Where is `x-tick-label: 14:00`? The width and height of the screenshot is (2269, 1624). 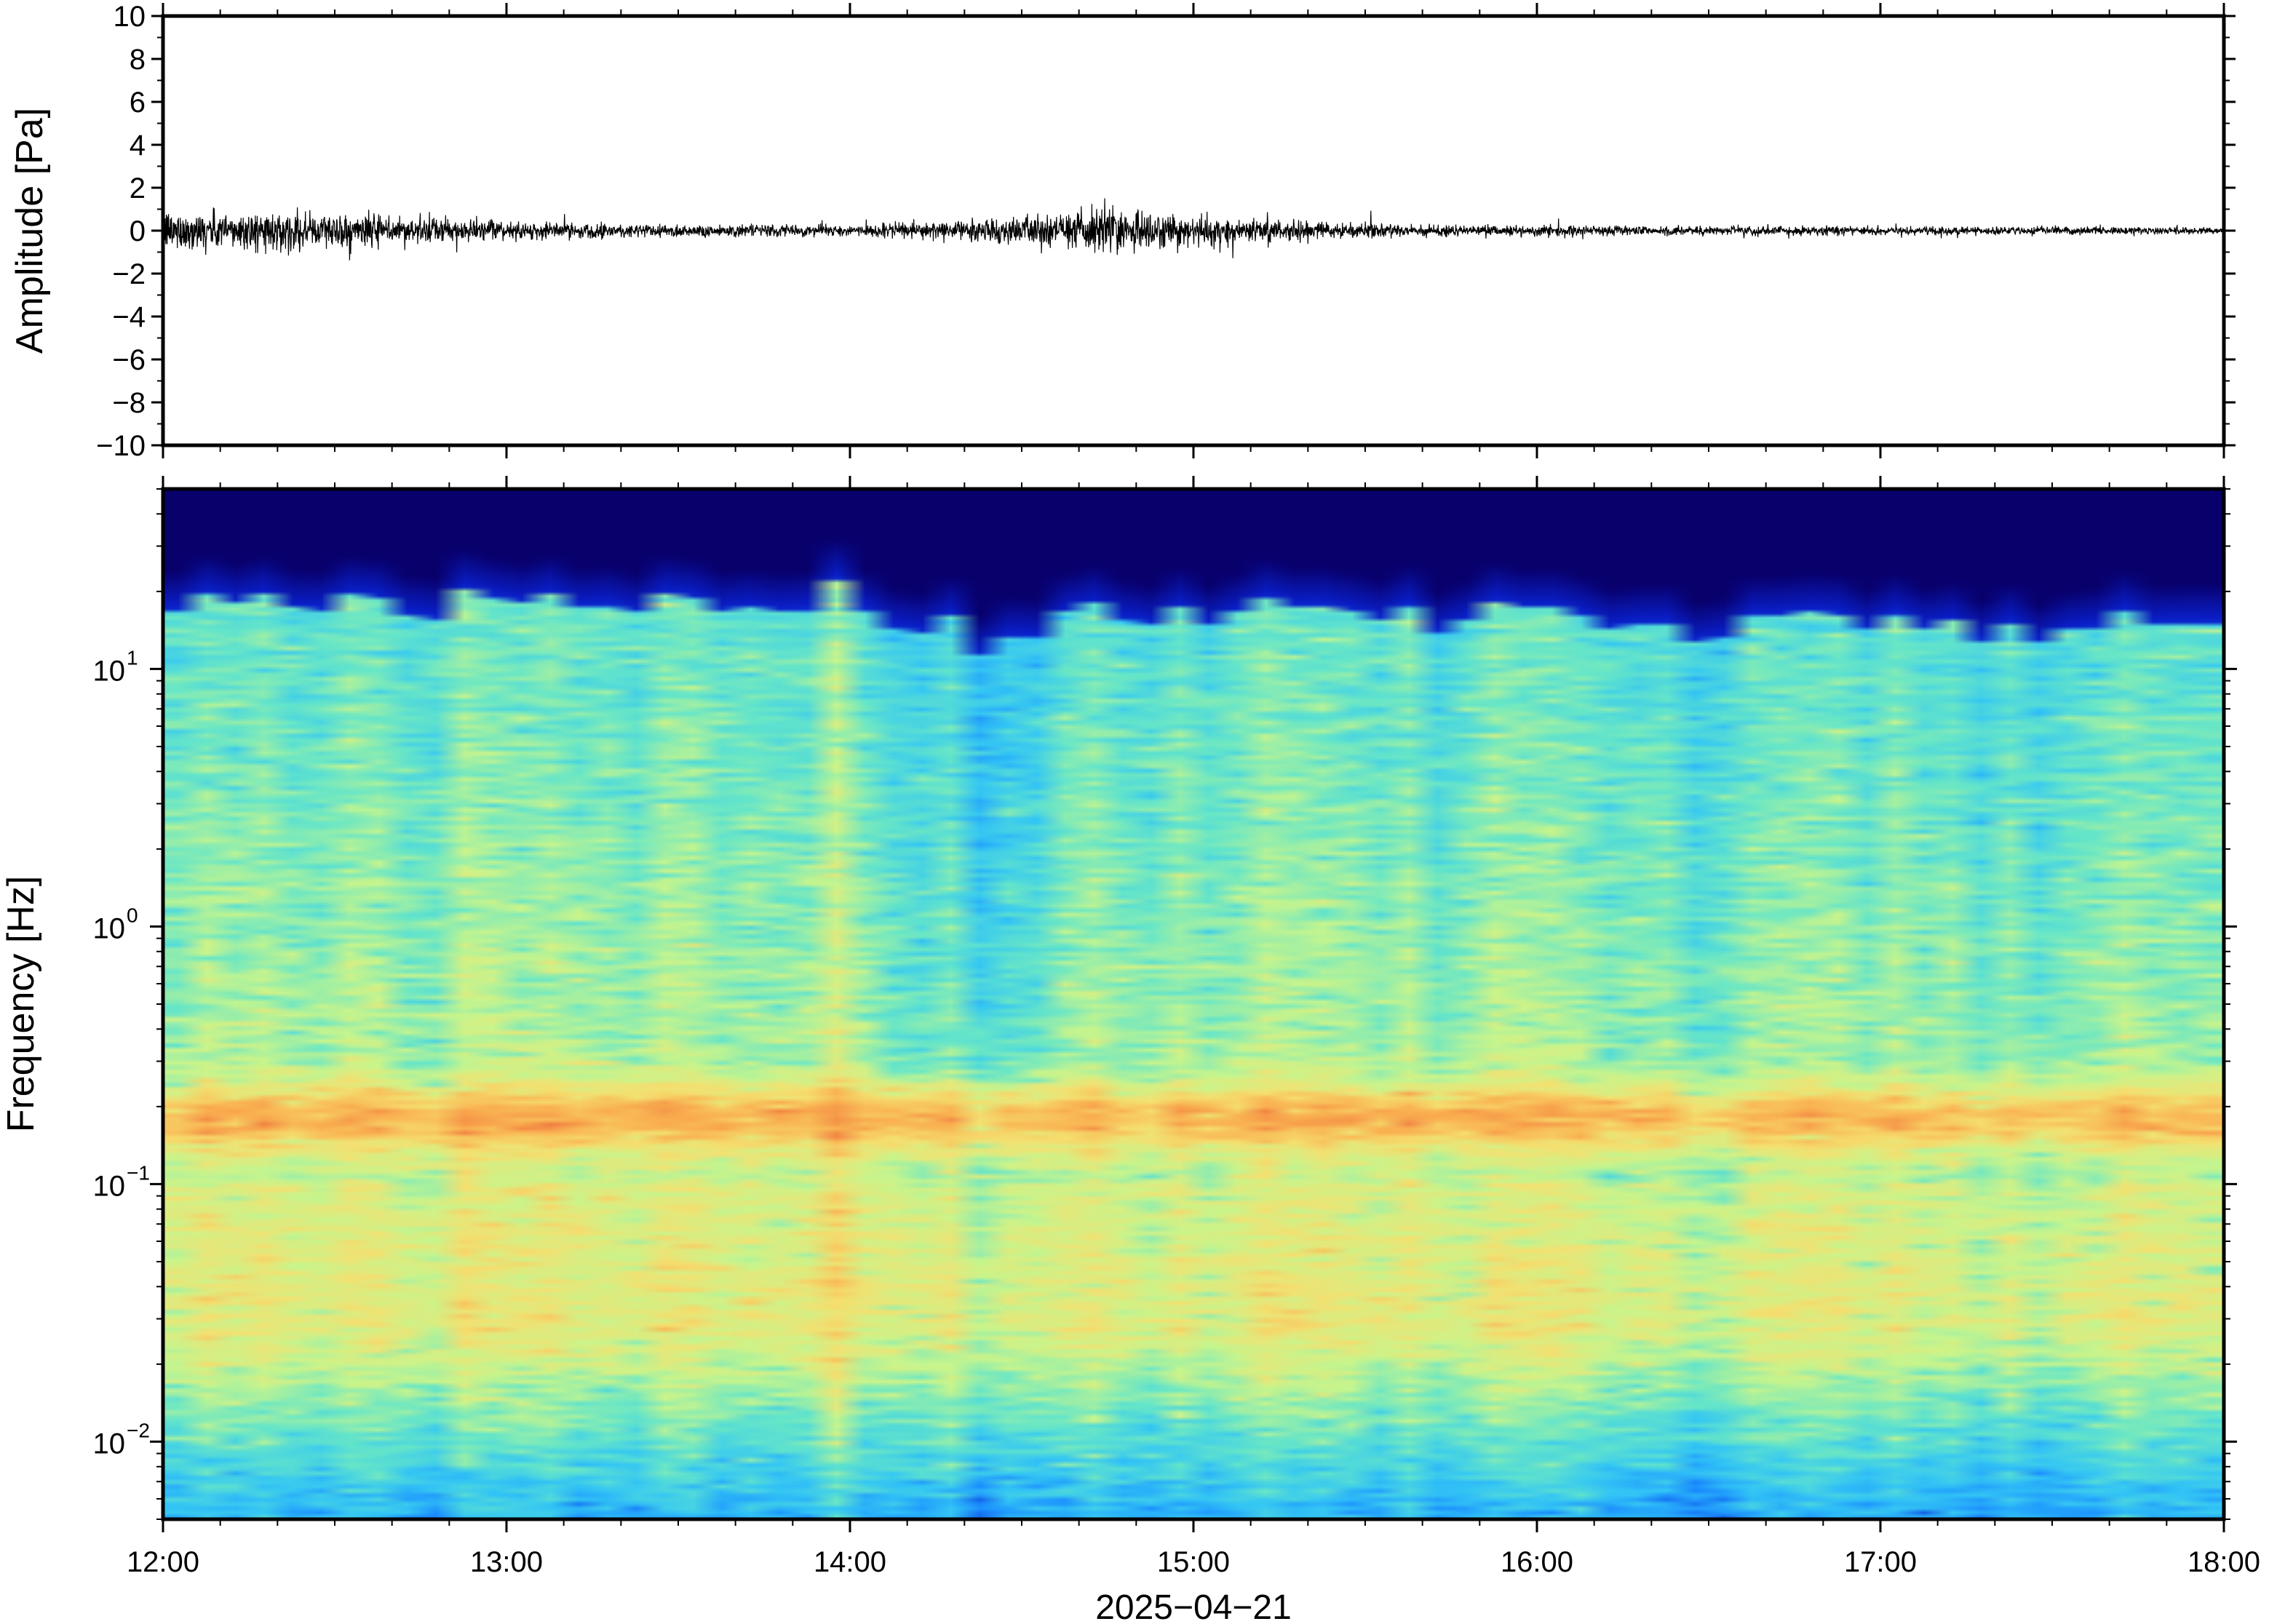 x-tick-label: 14:00 is located at coordinates (850, 1562).